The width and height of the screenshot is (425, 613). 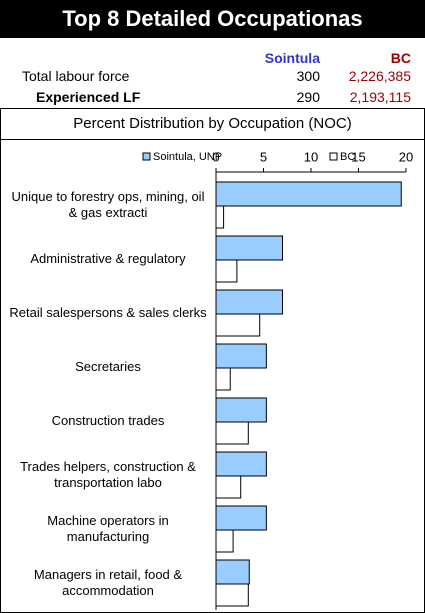 What do you see at coordinates (347, 157) in the screenshot?
I see `legend-label: BC` at bounding box center [347, 157].